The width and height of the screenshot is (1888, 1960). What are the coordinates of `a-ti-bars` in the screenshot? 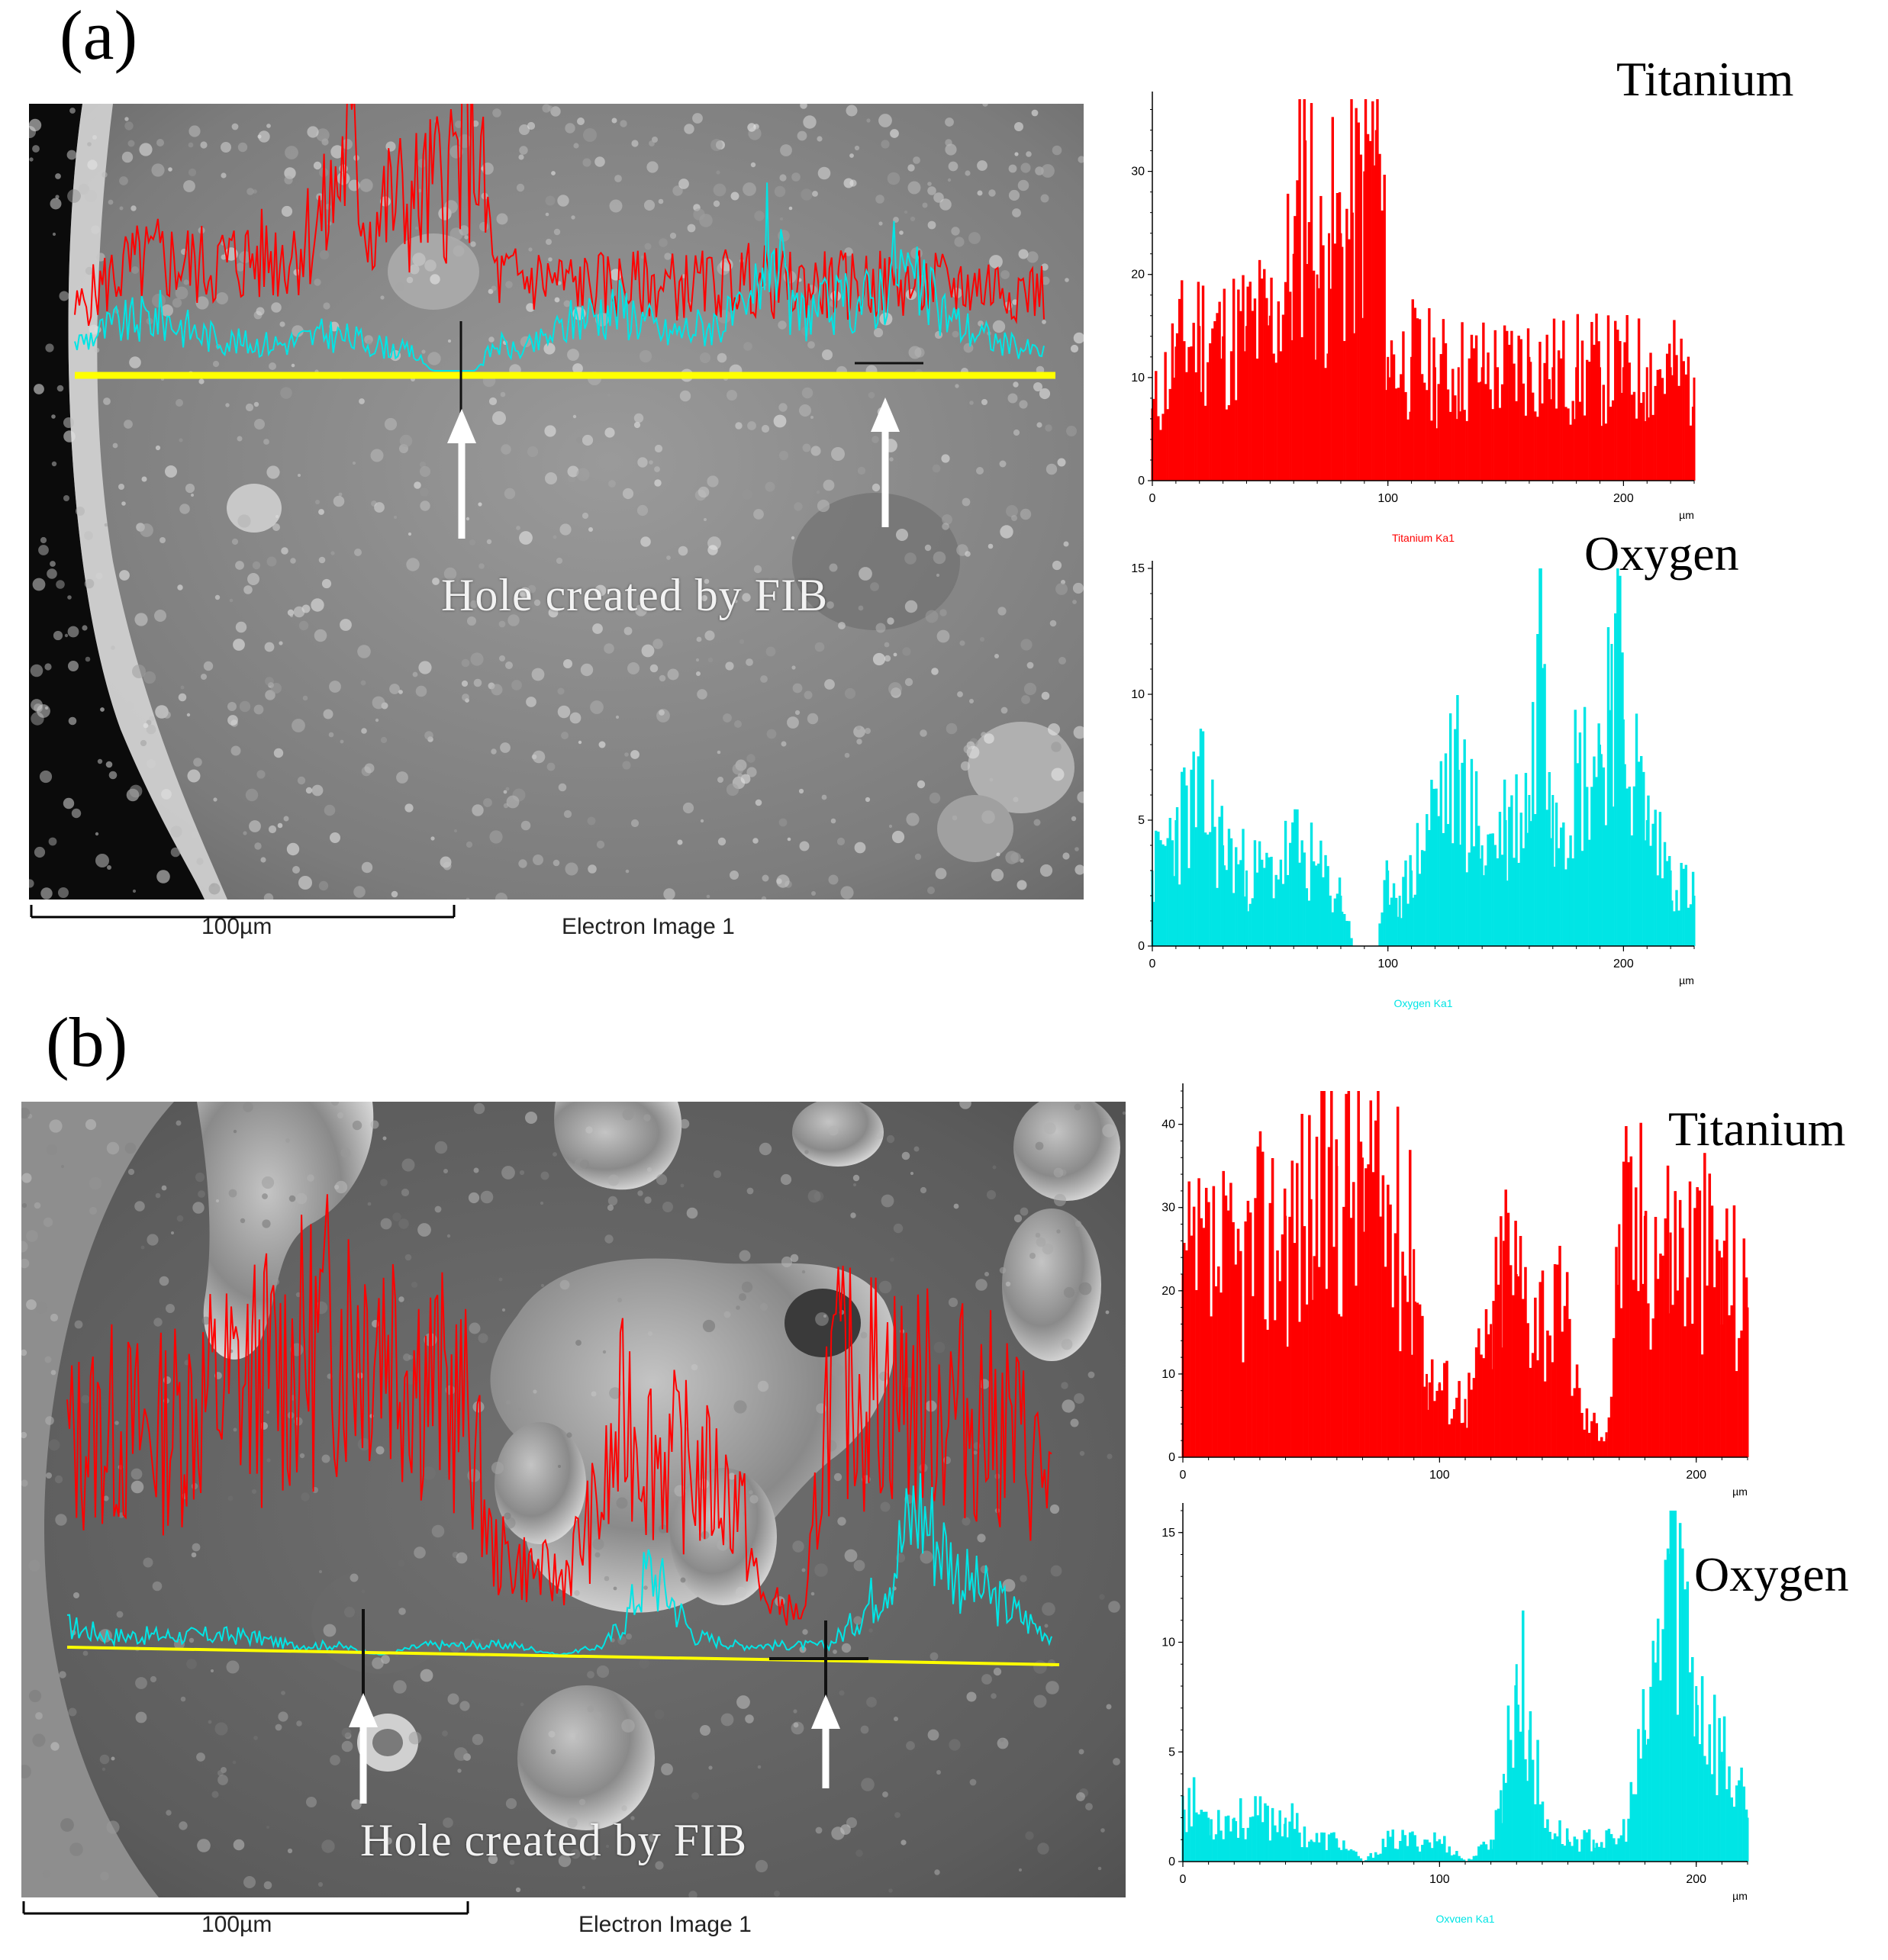 It's located at (1423, 290).